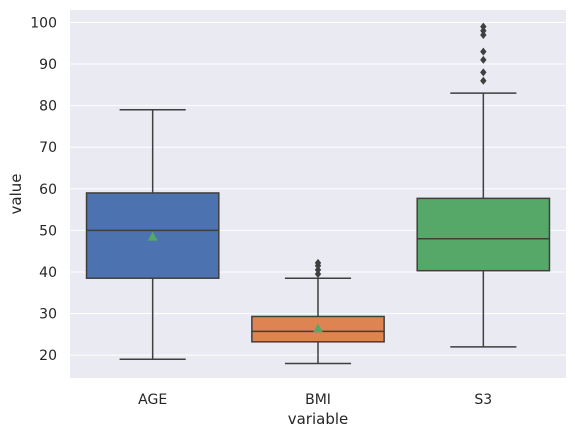  What do you see at coordinates (48, 315) in the screenshot?
I see `y-tick-label: 30` at bounding box center [48, 315].